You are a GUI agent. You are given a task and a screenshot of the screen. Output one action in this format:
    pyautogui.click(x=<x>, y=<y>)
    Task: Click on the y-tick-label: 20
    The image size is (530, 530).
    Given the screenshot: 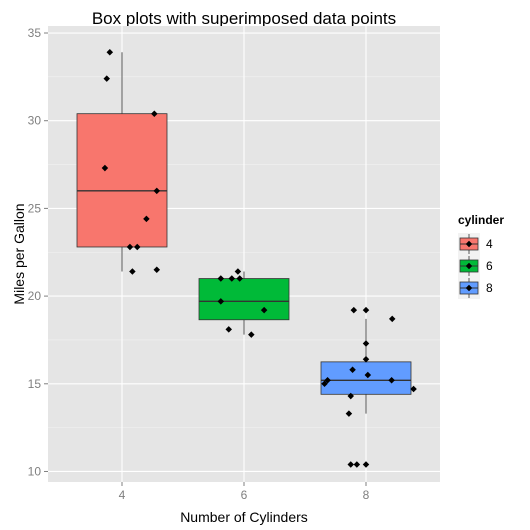 What is the action you would take?
    pyautogui.click(x=35, y=296)
    